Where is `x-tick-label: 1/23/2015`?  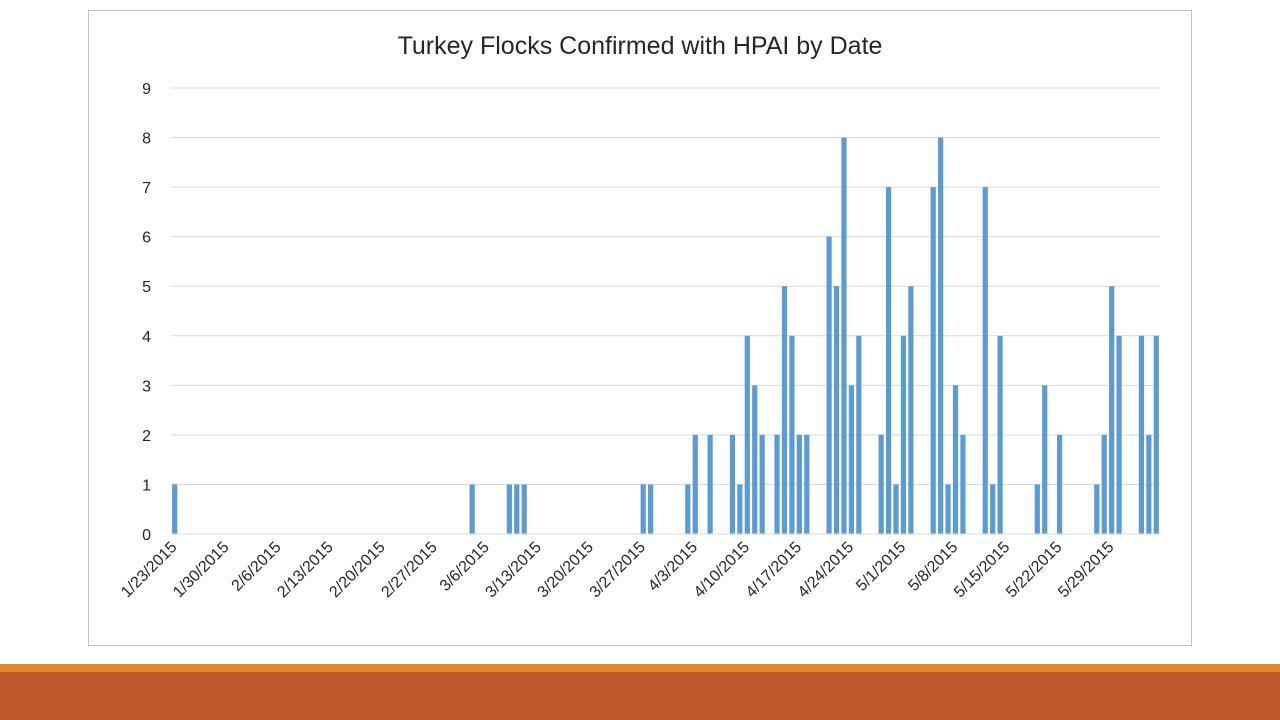
x-tick-label: 1/23/2015 is located at coordinates (149, 570).